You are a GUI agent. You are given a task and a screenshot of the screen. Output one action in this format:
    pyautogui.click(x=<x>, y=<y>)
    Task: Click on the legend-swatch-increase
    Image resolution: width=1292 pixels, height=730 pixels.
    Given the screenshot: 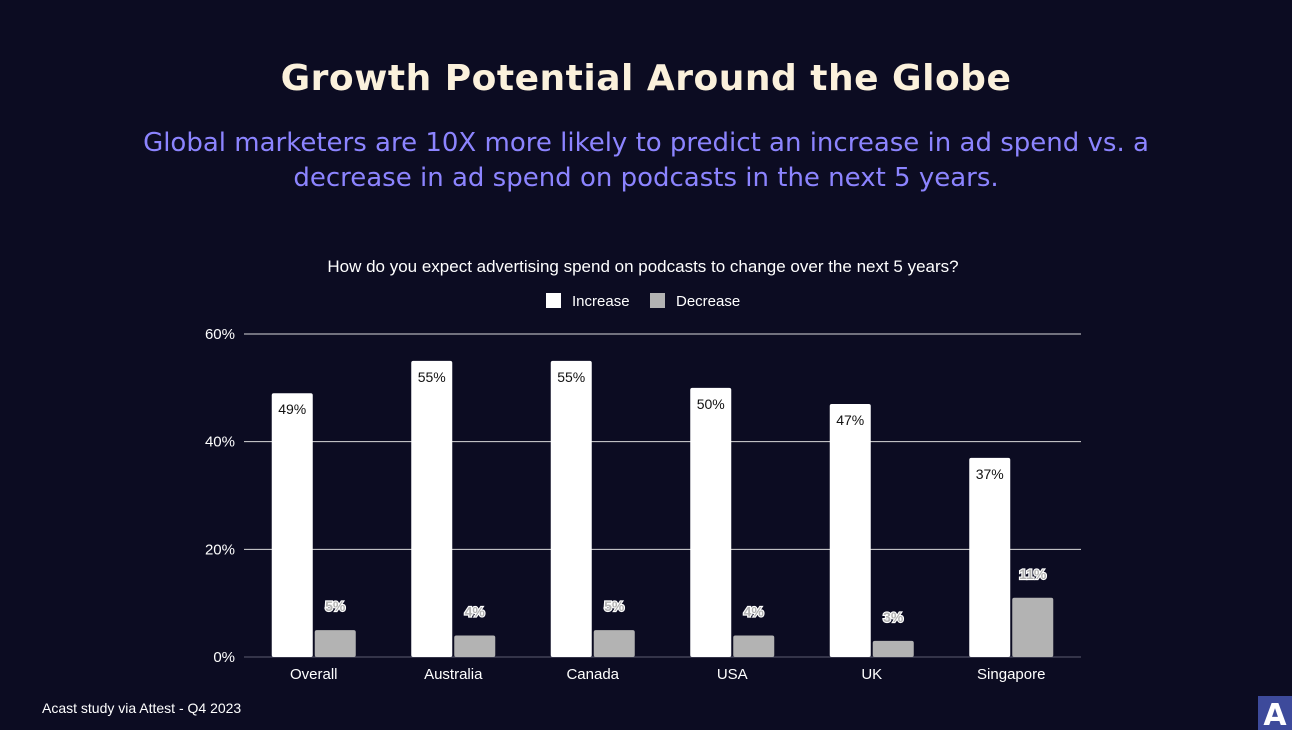 What is the action you would take?
    pyautogui.click(x=553, y=300)
    